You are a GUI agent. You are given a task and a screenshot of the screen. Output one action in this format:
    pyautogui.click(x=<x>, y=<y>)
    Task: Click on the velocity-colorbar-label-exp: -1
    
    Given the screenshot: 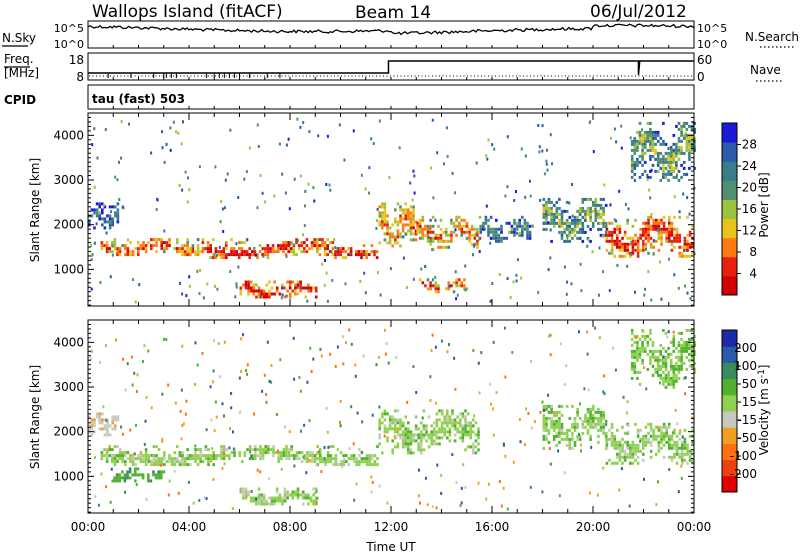 What is the action you would take?
    pyautogui.click(x=762, y=373)
    